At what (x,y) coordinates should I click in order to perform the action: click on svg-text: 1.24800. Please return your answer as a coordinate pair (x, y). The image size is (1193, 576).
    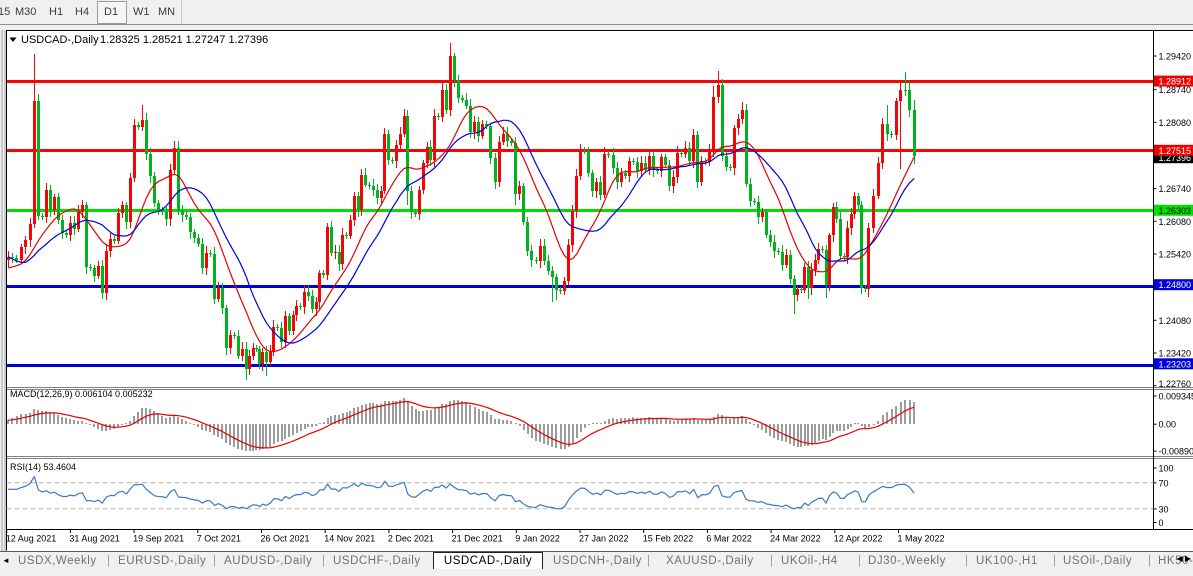
    Looking at the image, I should click on (1175, 285).